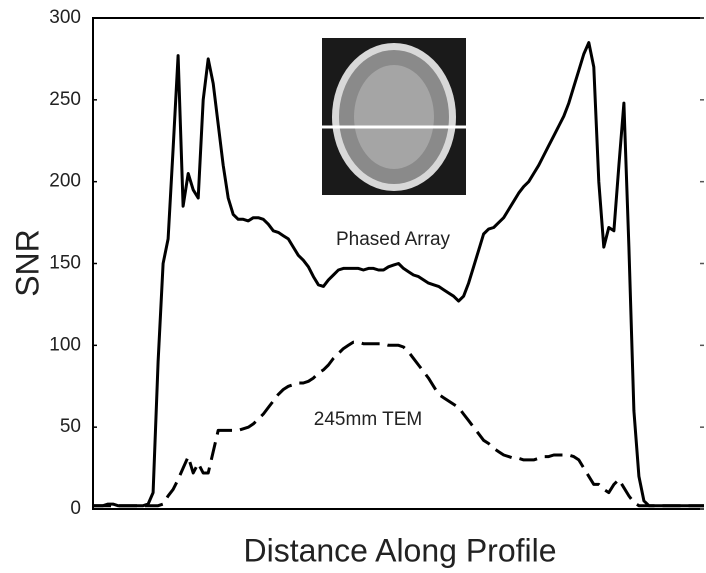 Image resolution: width=706 pixels, height=573 pixels. What do you see at coordinates (75, 508) in the screenshot?
I see `y-tick-label: 0` at bounding box center [75, 508].